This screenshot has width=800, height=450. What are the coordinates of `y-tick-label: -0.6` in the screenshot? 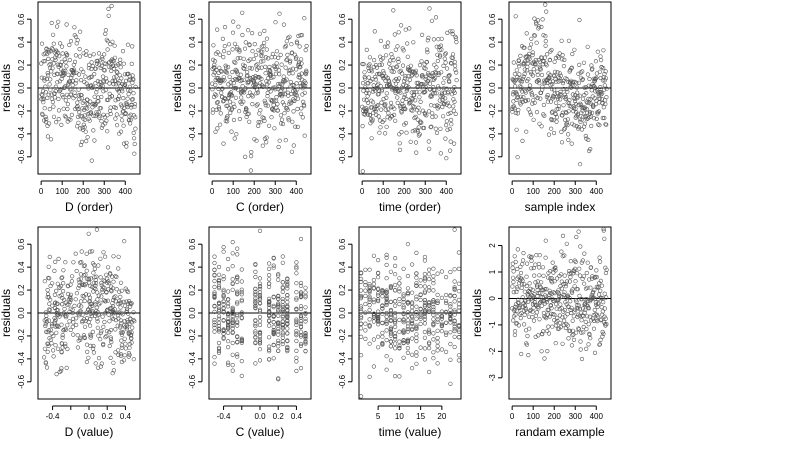 It's located at (342, 156).